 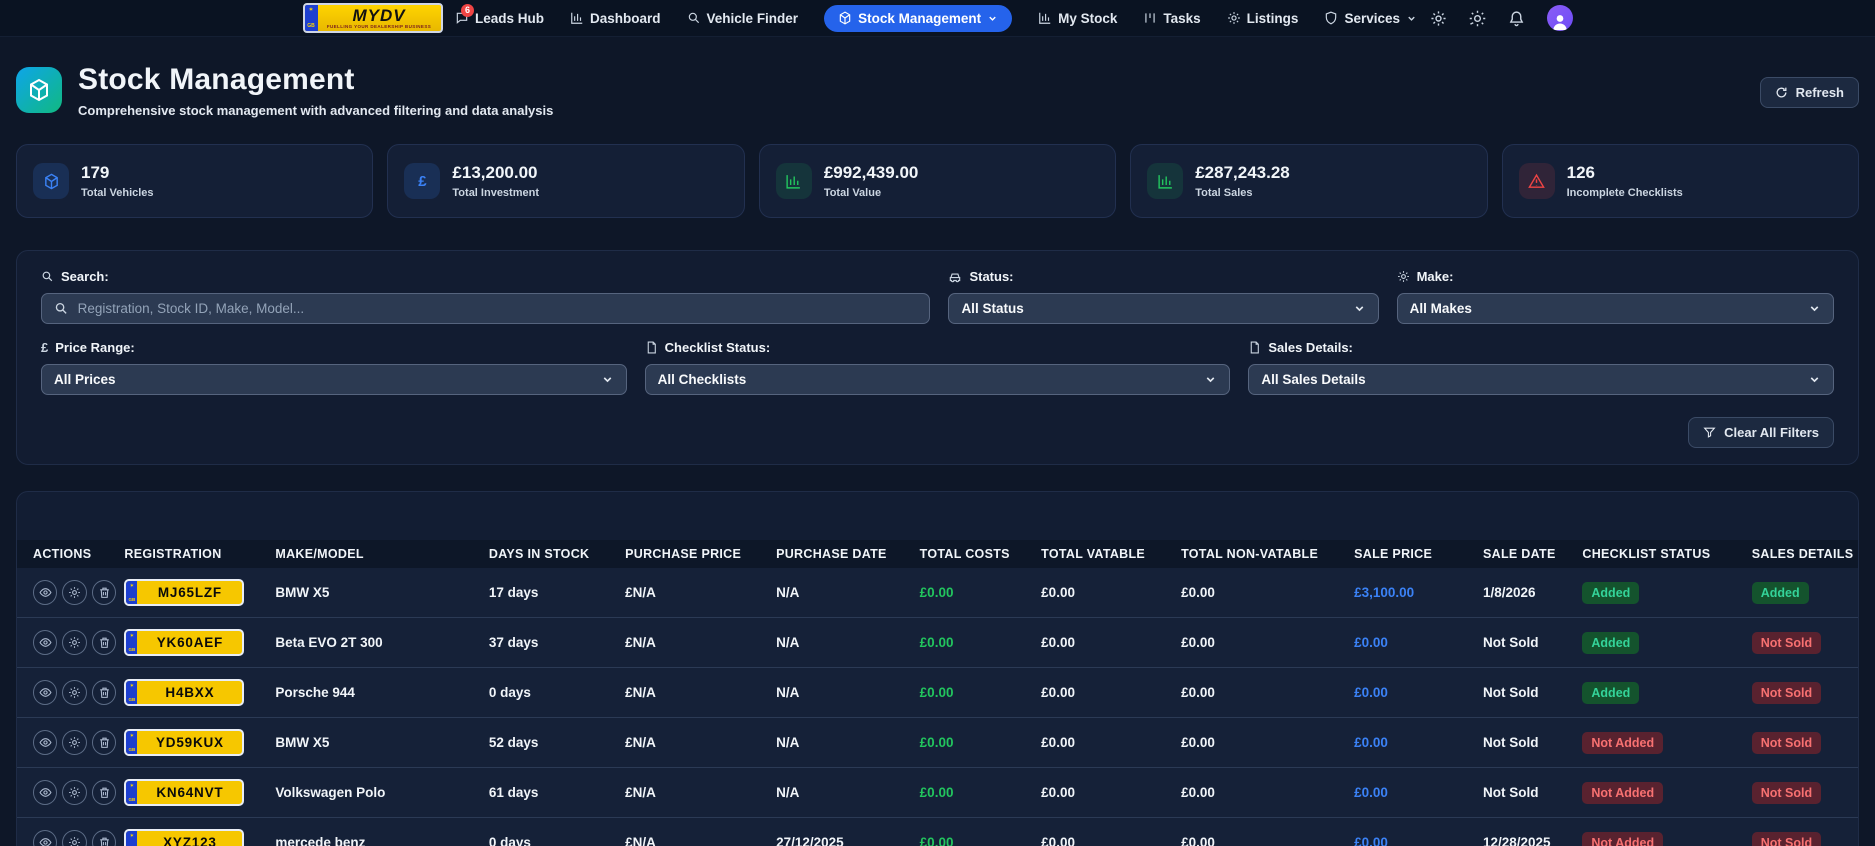 I want to click on registration-plate: ✶ GB YK60AEF, so click(x=184, y=642).